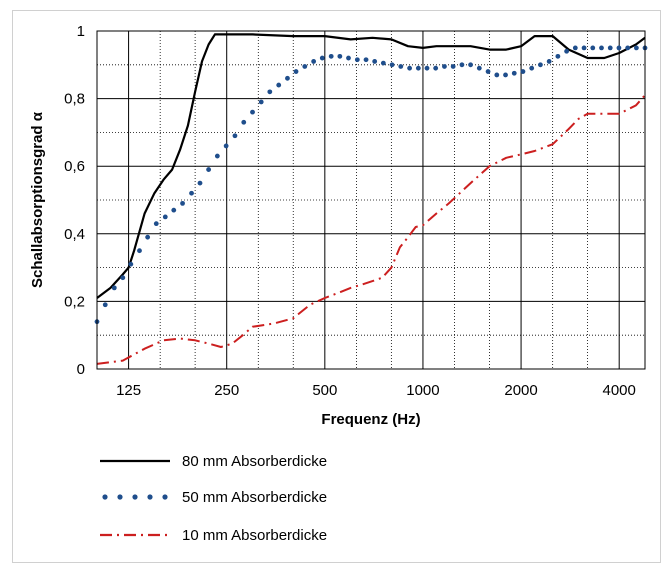 The image size is (665, 565). Describe the element at coordinates (128, 390) in the screenshot. I see `x-tick-label: 125` at that location.